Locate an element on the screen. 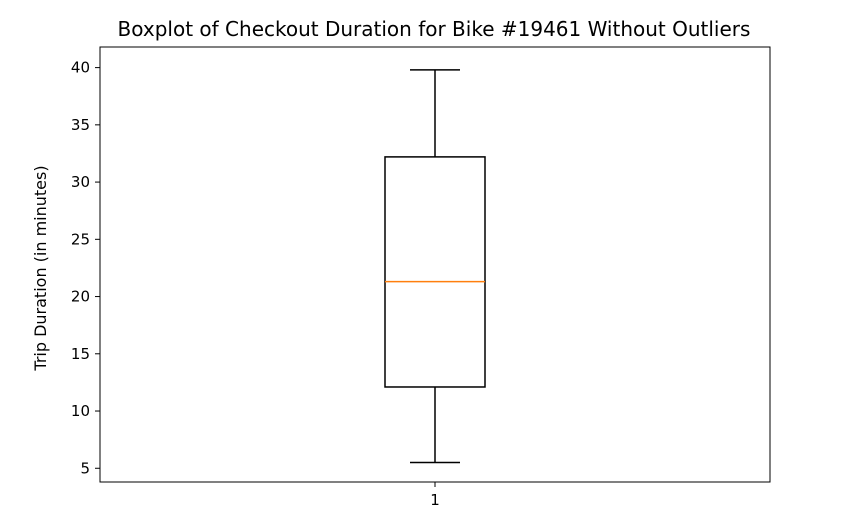 This screenshot has height=526, width=854. y-tick-label: 10 is located at coordinates (80, 411).